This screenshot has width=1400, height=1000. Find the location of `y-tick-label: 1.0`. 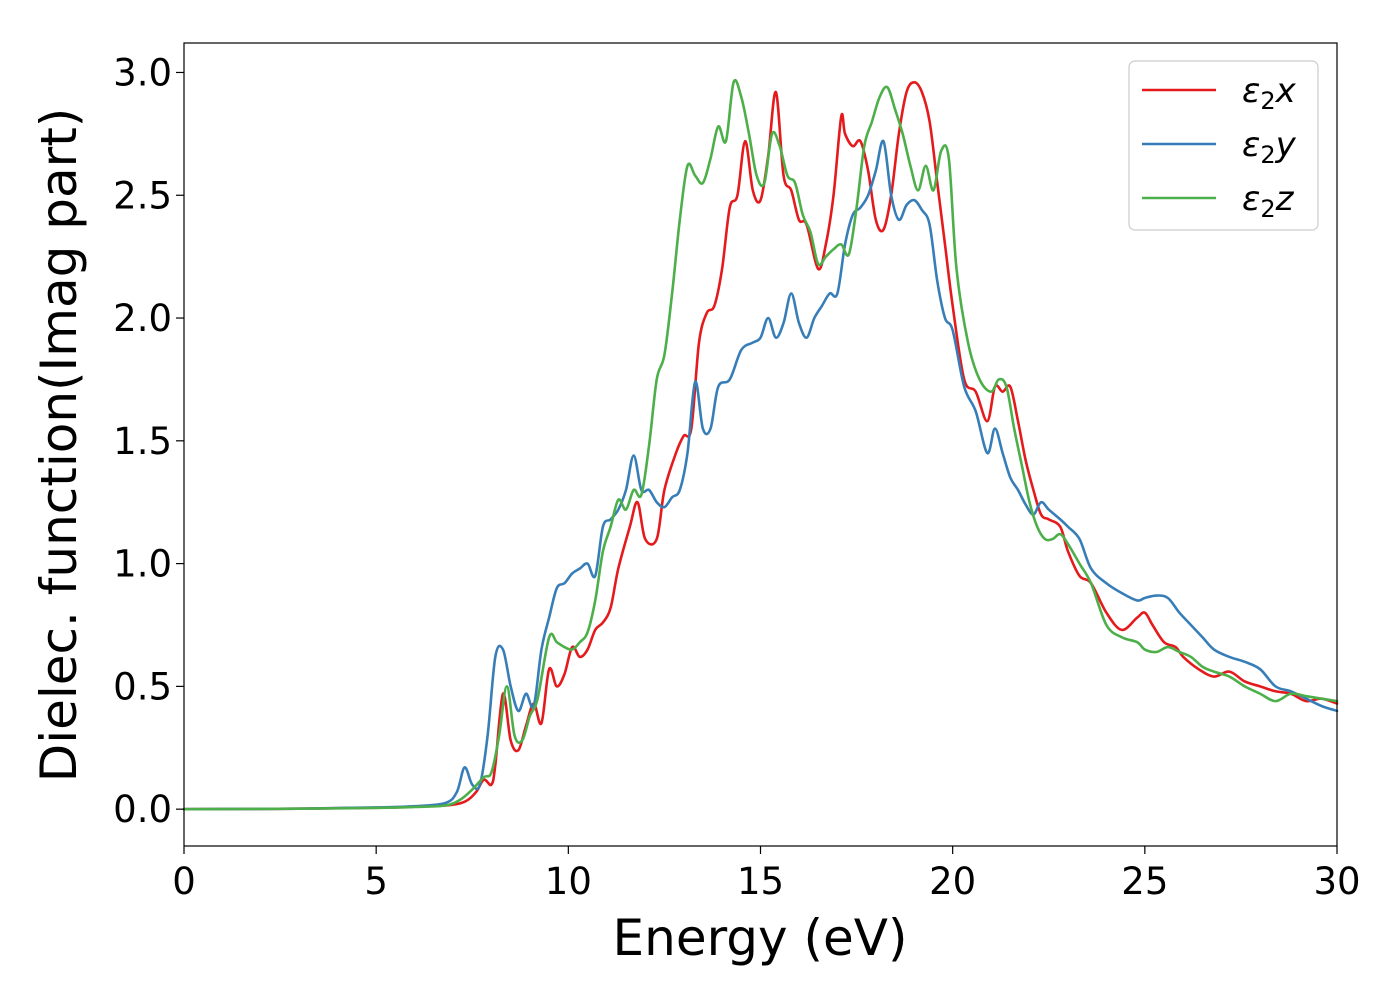

y-tick-label: 1.0 is located at coordinates (142, 564).